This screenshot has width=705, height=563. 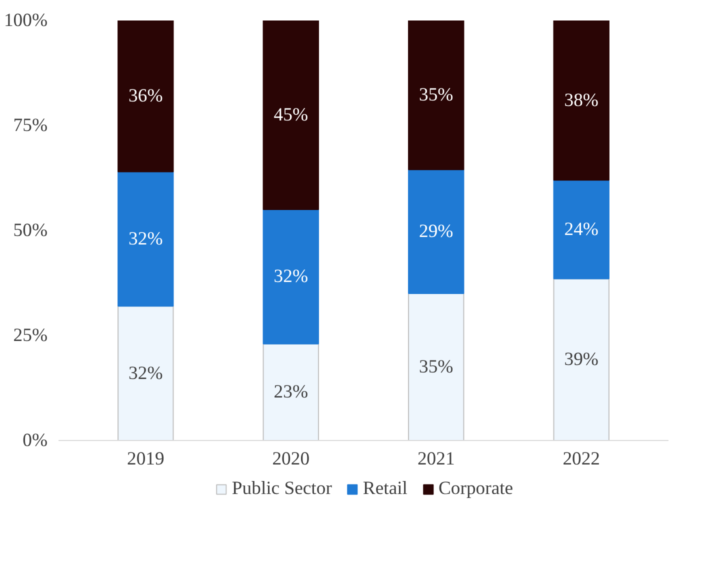 What do you see at coordinates (282, 489) in the screenshot?
I see `legend-label: Public Sector` at bounding box center [282, 489].